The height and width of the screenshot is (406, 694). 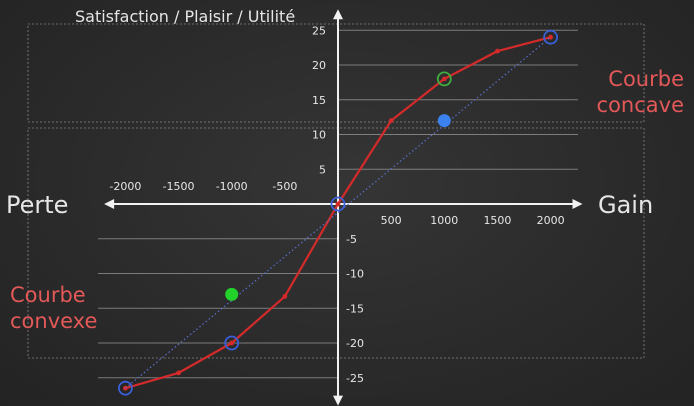 What do you see at coordinates (319, 135) in the screenshot?
I see `y-tick-label: 10` at bounding box center [319, 135].